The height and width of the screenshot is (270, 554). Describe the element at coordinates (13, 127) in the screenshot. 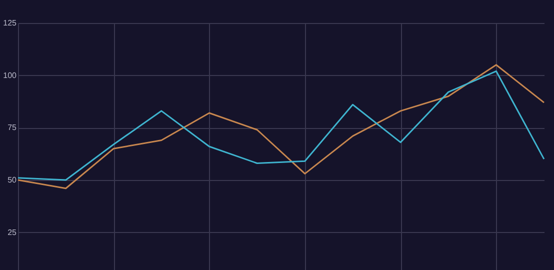

I see `y-tick-label: 75` at that location.